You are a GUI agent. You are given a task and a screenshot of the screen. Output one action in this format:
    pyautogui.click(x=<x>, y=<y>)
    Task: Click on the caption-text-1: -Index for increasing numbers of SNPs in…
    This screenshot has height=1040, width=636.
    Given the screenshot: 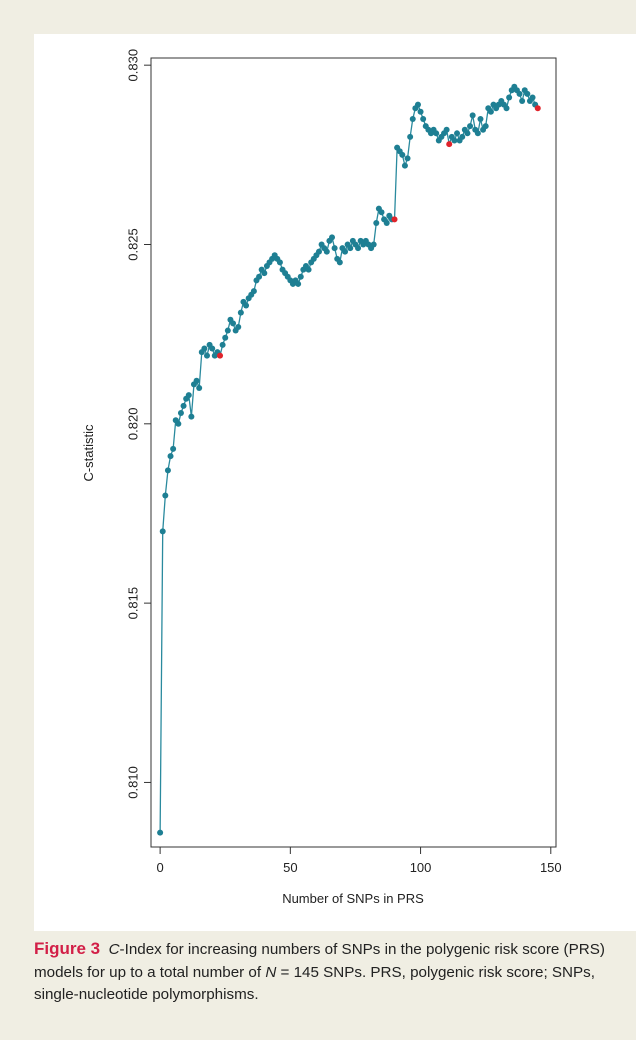 What is the action you would take?
    pyautogui.click(x=319, y=961)
    